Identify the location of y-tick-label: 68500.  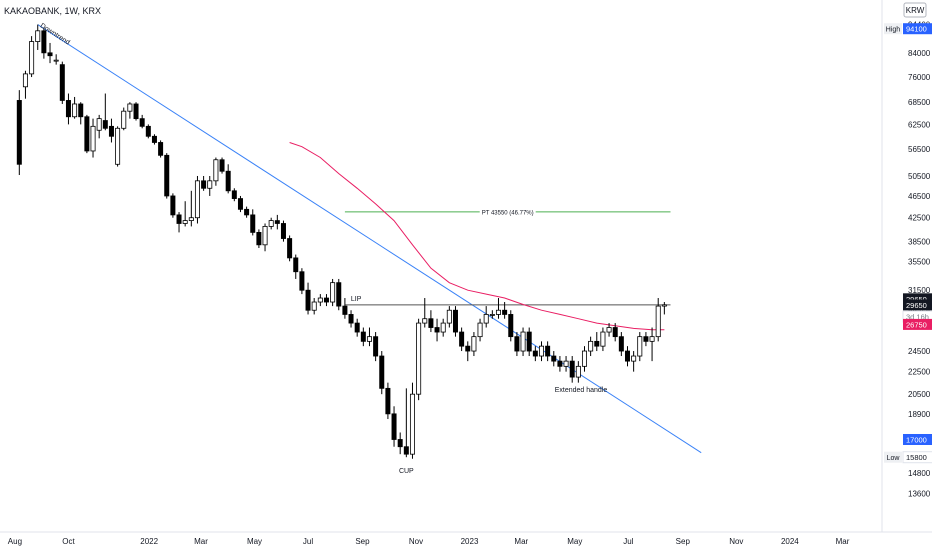
(919, 102).